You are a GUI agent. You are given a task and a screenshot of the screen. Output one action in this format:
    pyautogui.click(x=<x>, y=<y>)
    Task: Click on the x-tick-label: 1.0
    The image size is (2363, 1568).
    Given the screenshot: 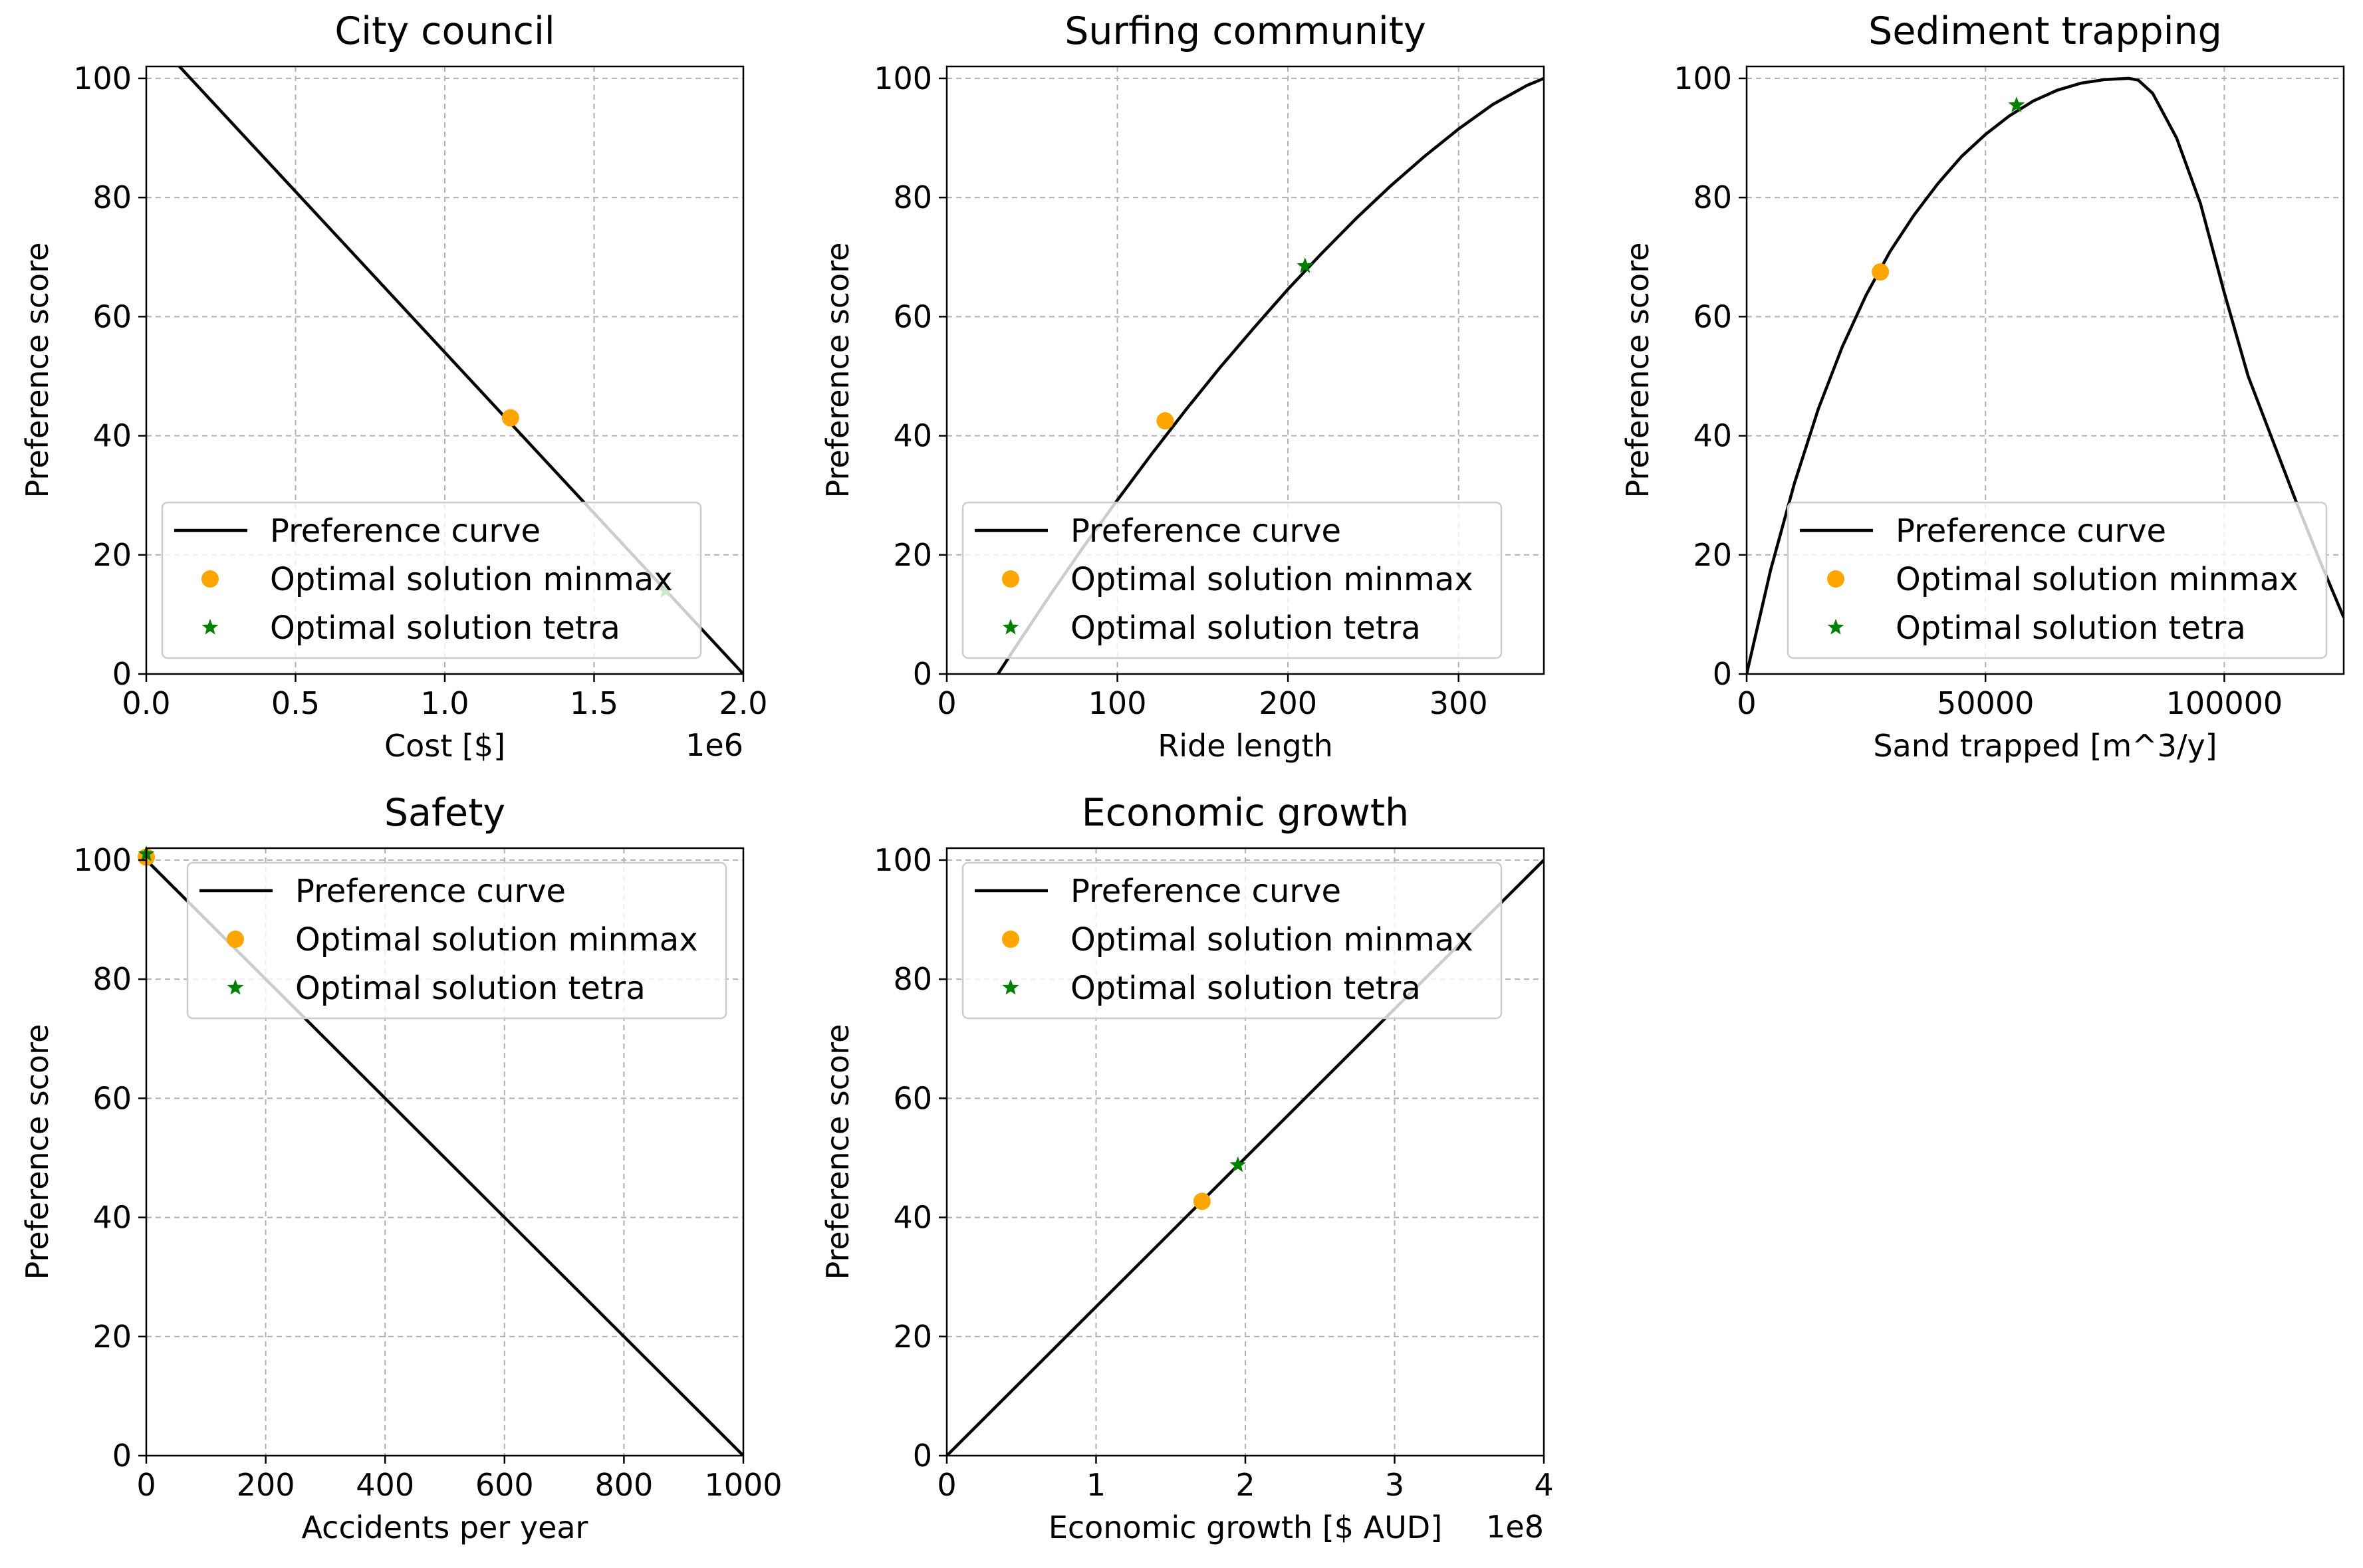 What is the action you would take?
    pyautogui.click(x=444, y=703)
    